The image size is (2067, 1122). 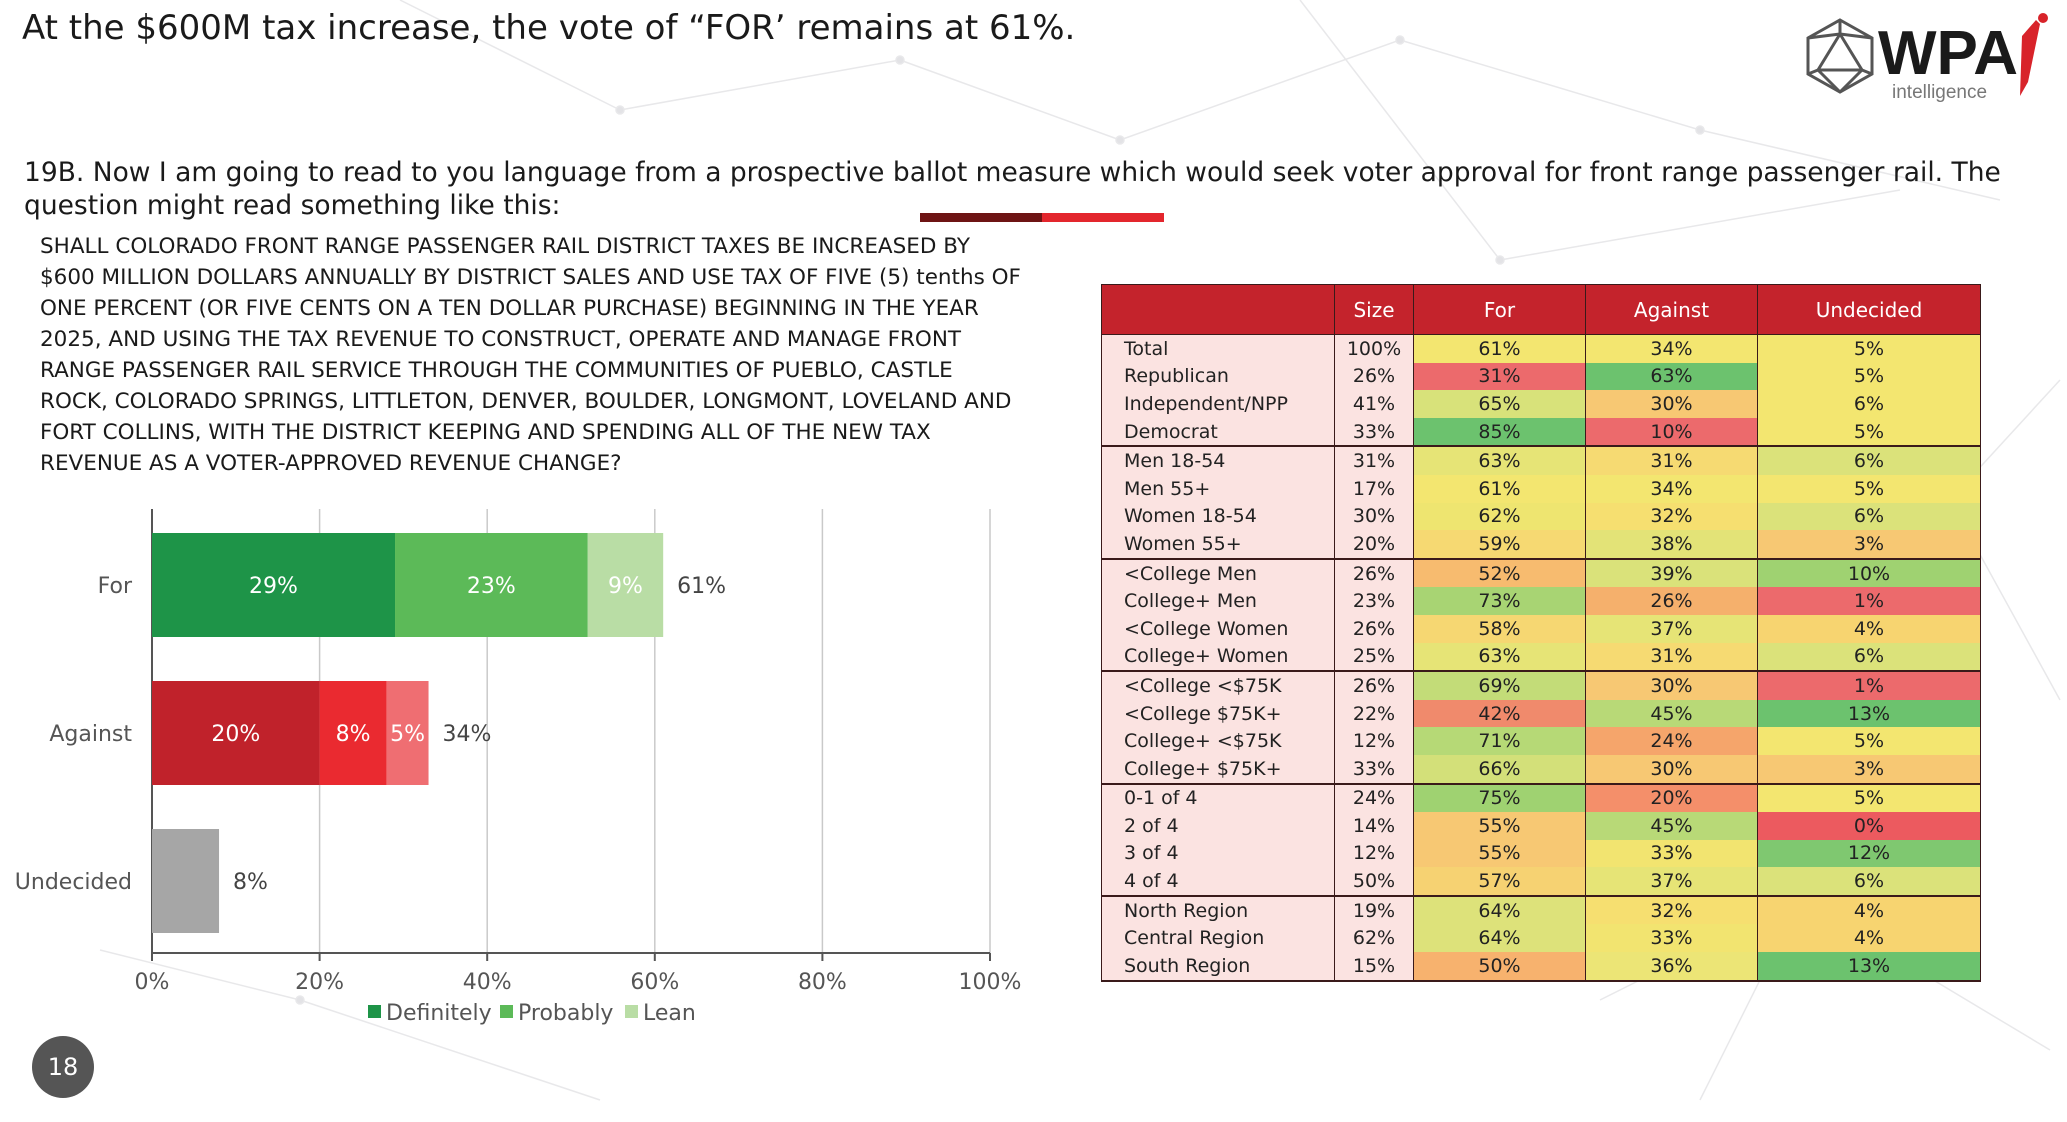 I want to click on header-size: Size, so click(x=1374, y=309).